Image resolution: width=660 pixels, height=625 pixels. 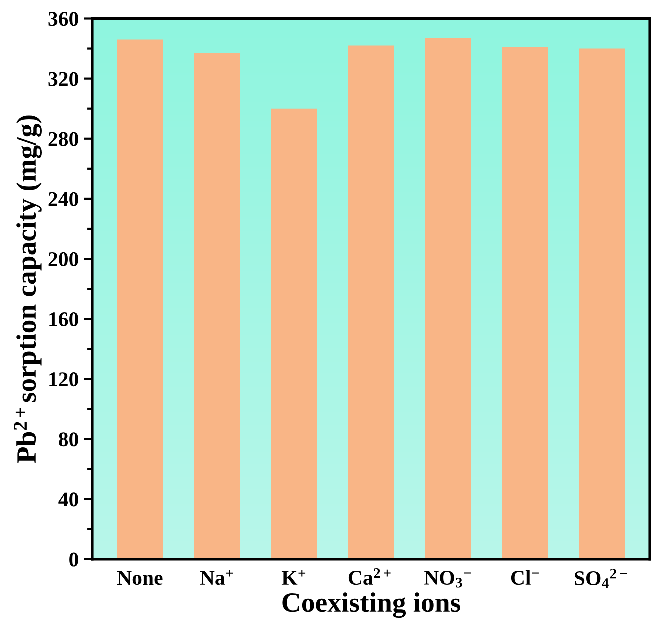 I want to click on y-tick-label: 80, so click(x=68, y=439).